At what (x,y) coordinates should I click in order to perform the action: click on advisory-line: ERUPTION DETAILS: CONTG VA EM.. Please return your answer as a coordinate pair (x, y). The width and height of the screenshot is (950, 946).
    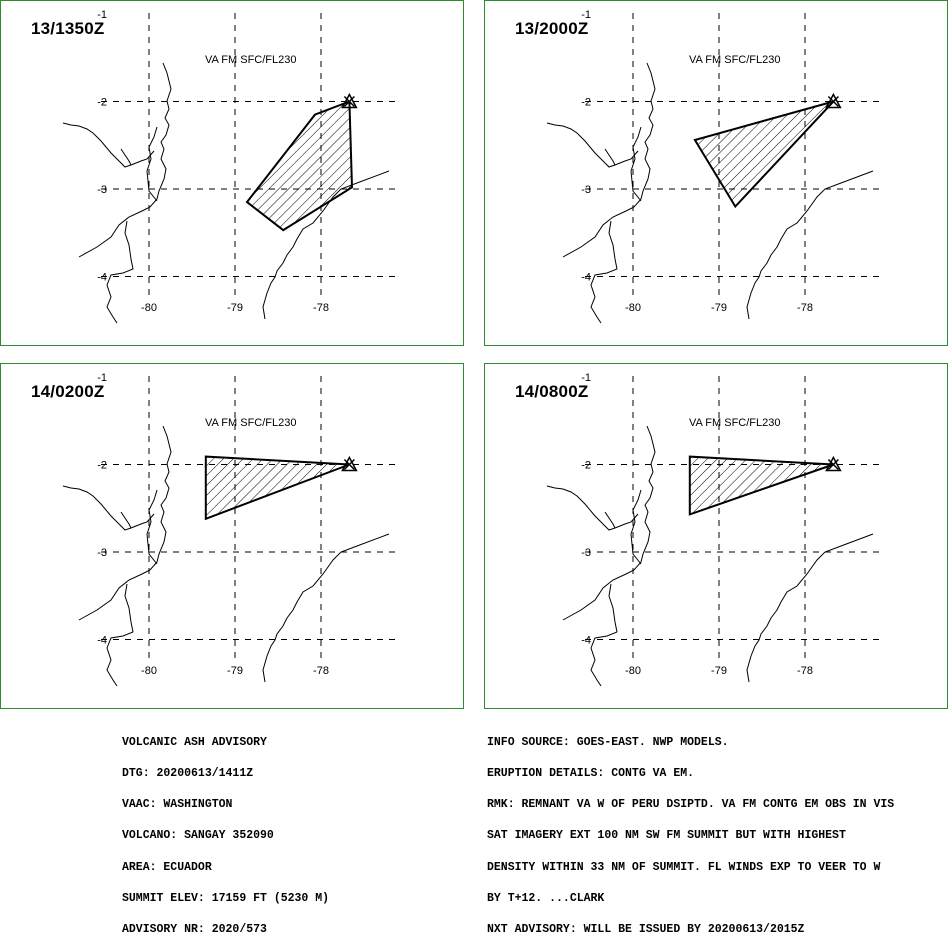
    Looking at the image, I should click on (591, 774).